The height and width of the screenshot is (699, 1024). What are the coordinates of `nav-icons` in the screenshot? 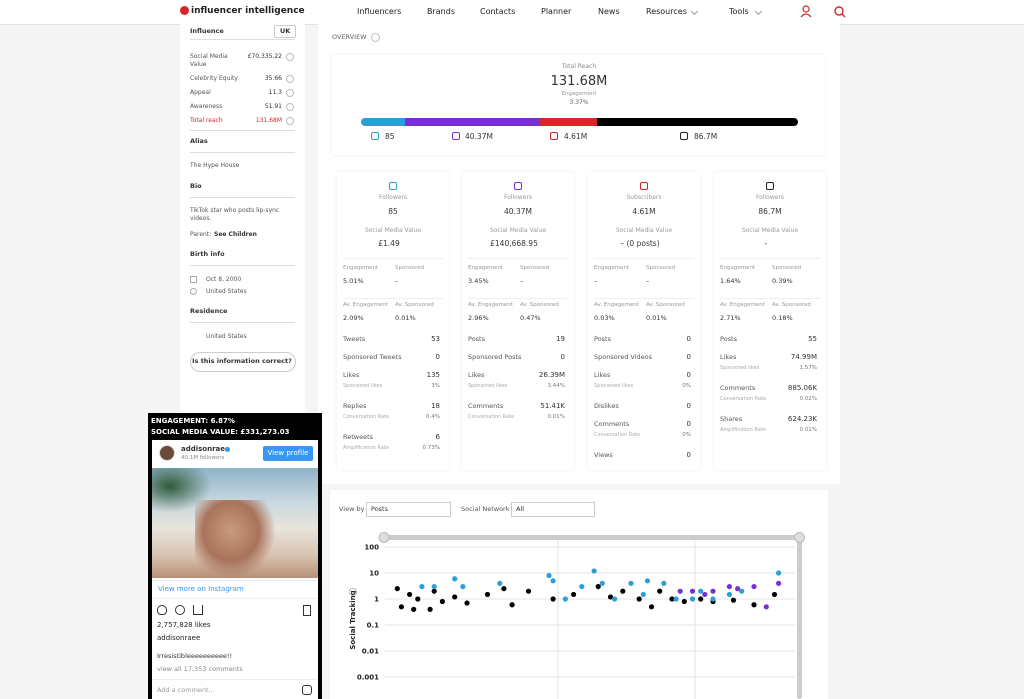 It's located at (823, 11).